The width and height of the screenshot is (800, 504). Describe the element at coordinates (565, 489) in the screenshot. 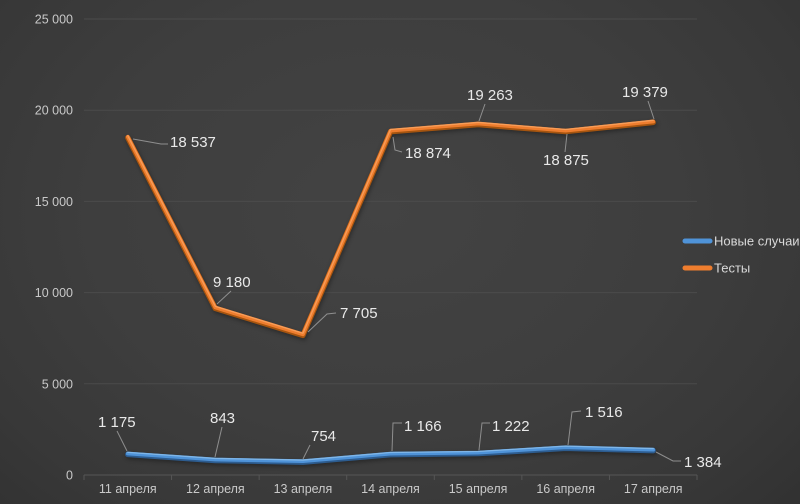

I see `x-axis-label: 16 апреля` at that location.